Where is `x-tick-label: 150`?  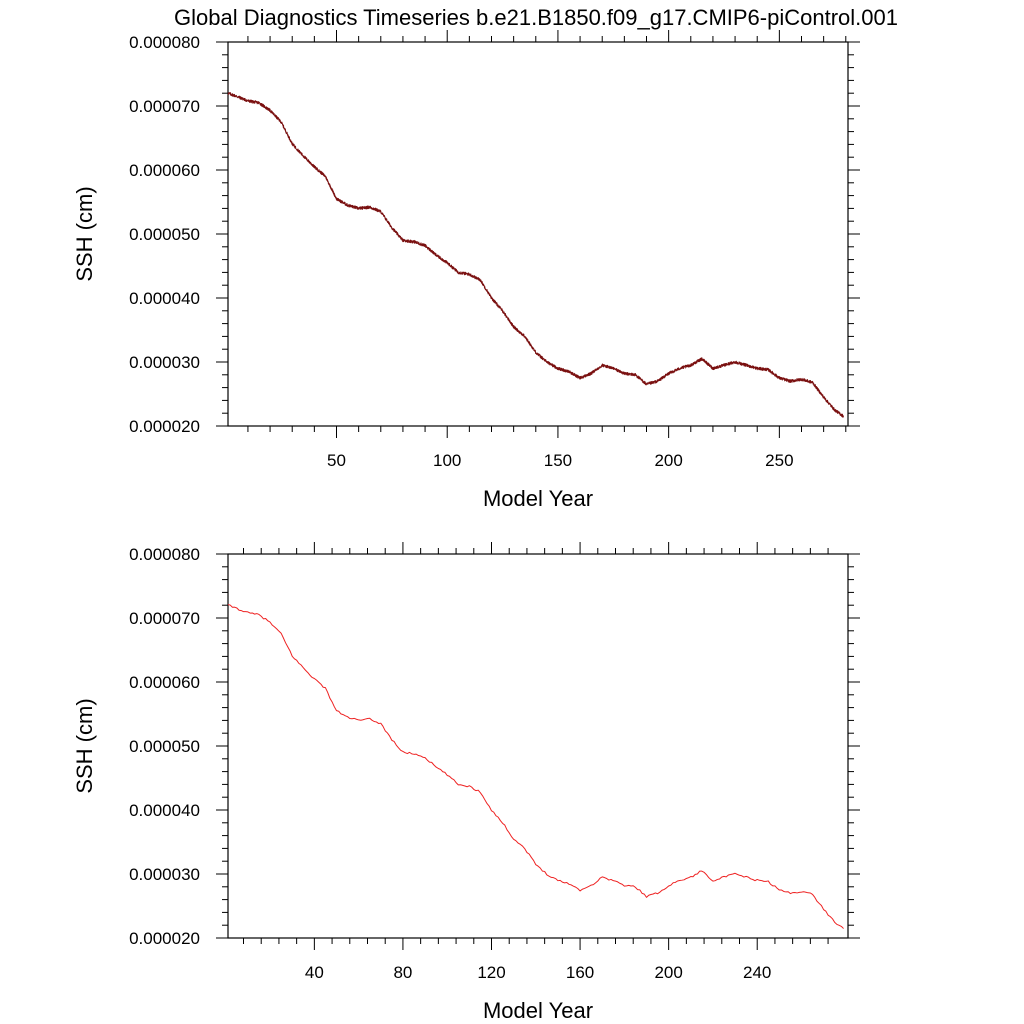 x-tick-label: 150 is located at coordinates (558, 460).